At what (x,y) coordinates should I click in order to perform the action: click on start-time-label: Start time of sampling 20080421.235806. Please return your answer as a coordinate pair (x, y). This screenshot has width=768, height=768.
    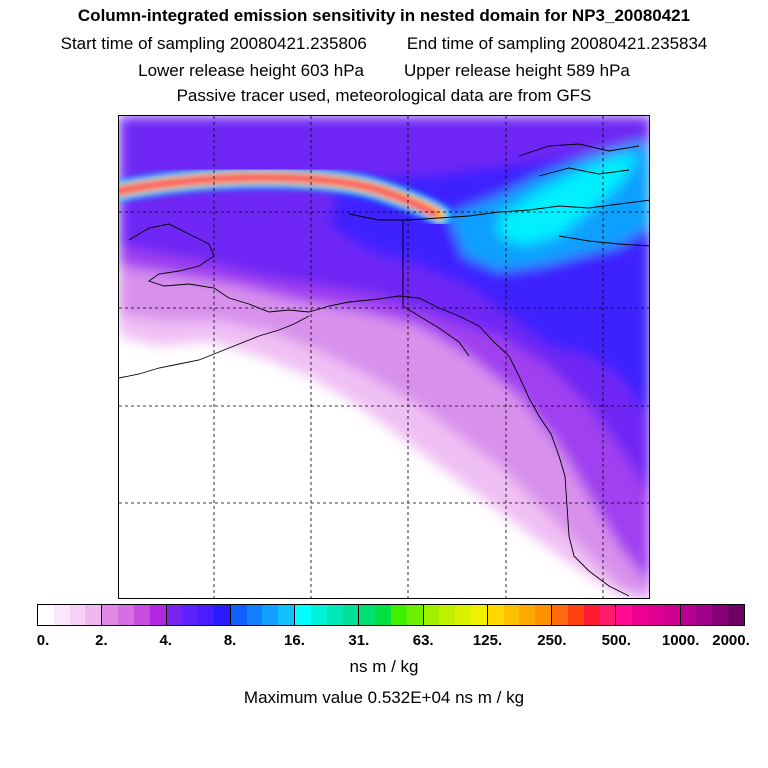
    Looking at the image, I should click on (213, 43).